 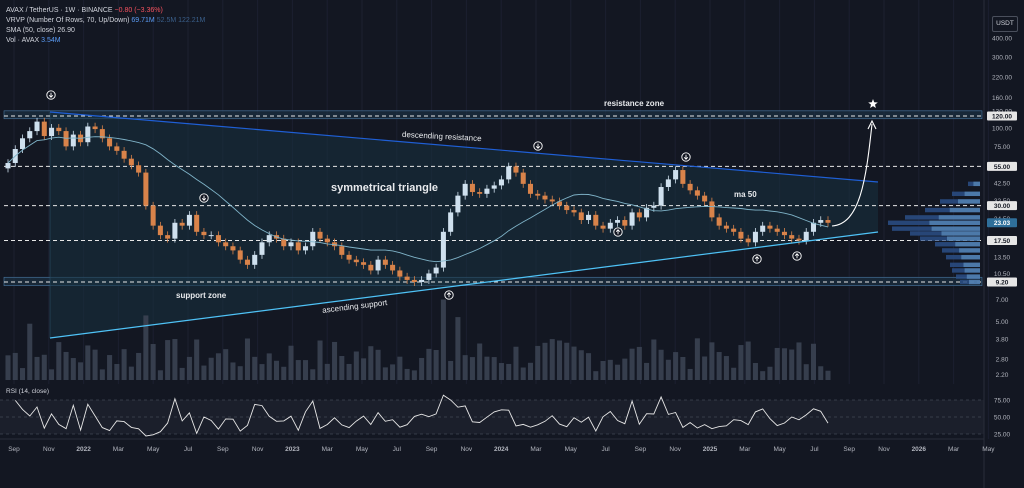 I want to click on resistance-zone, so click(x=493, y=115).